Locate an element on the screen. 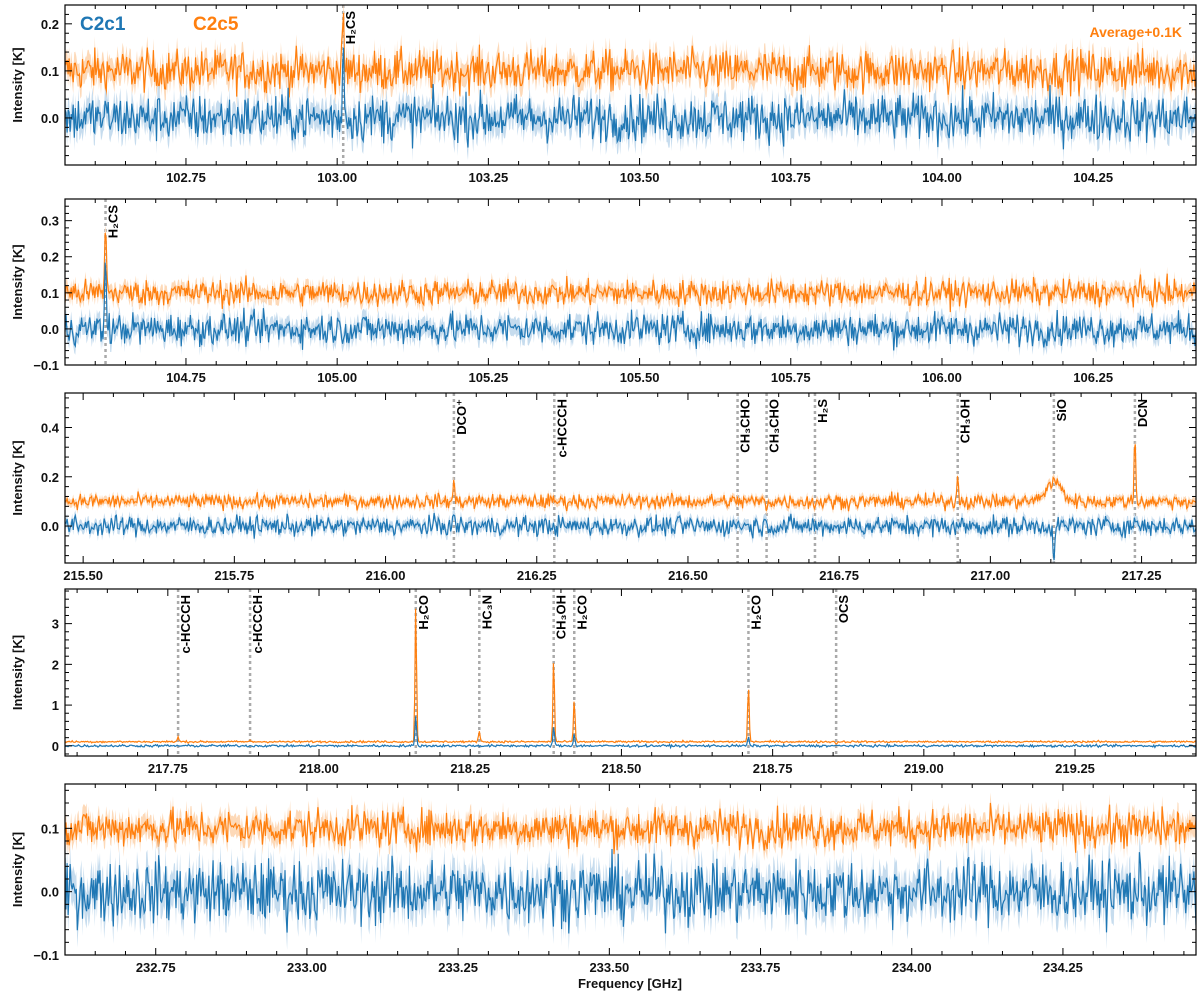  line-label: DCO⁺ is located at coordinates (461, 417).